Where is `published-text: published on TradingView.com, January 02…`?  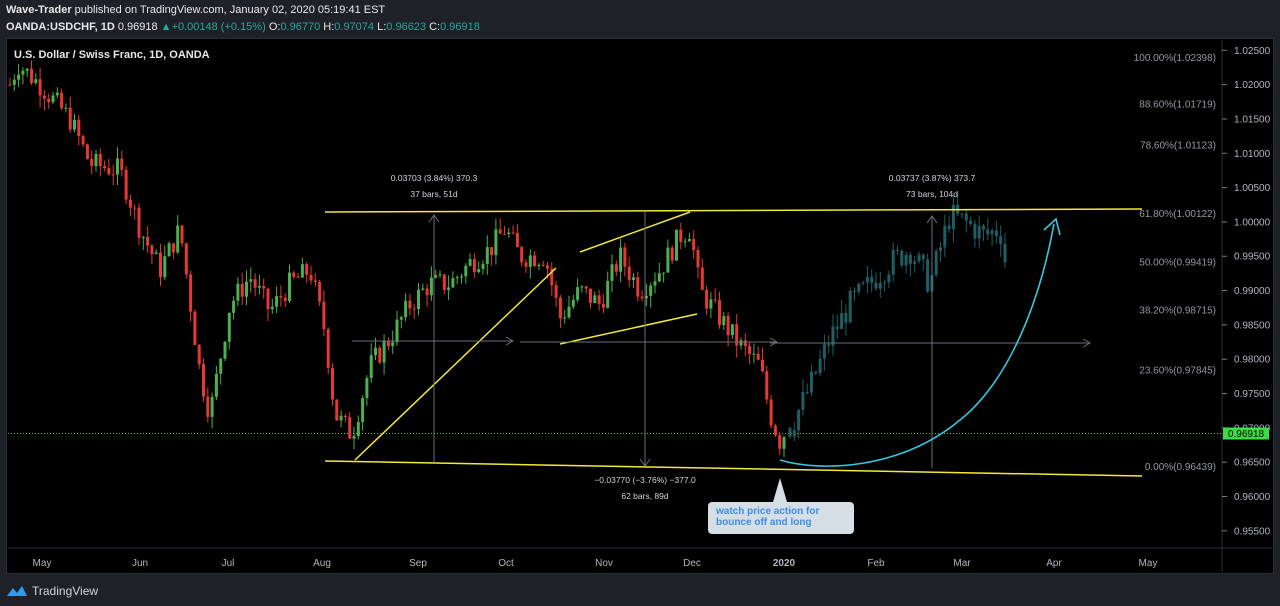 published-text: published on TradingView.com, January 02… is located at coordinates (228, 10).